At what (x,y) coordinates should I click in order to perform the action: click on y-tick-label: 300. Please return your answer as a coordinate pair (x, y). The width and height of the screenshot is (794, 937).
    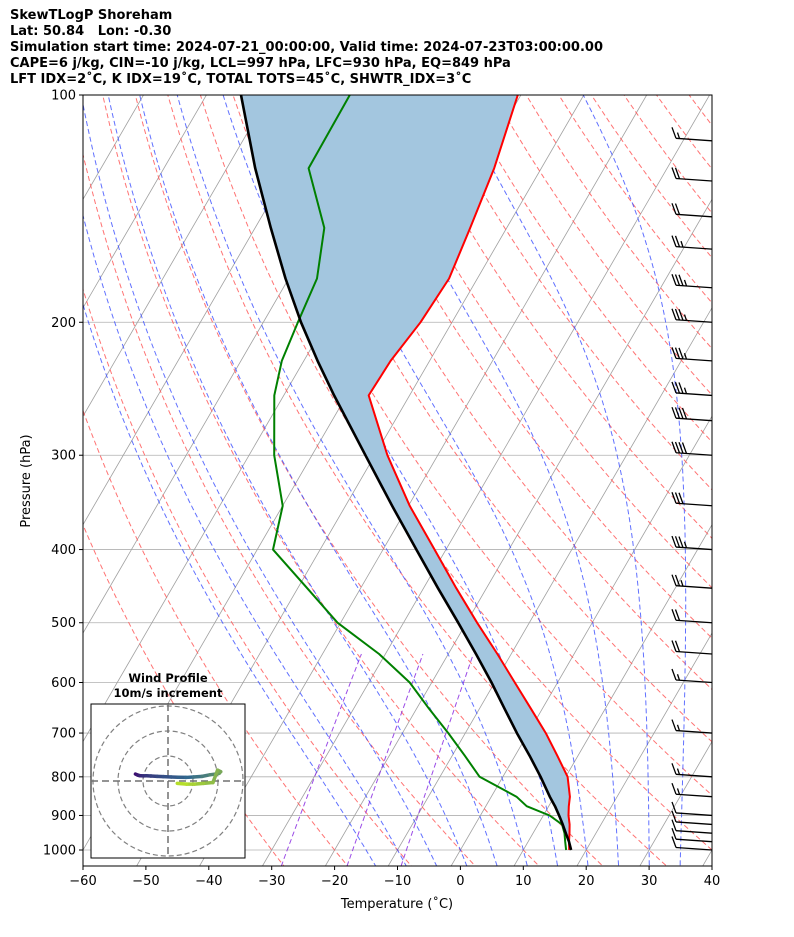
    Looking at the image, I should click on (63, 456).